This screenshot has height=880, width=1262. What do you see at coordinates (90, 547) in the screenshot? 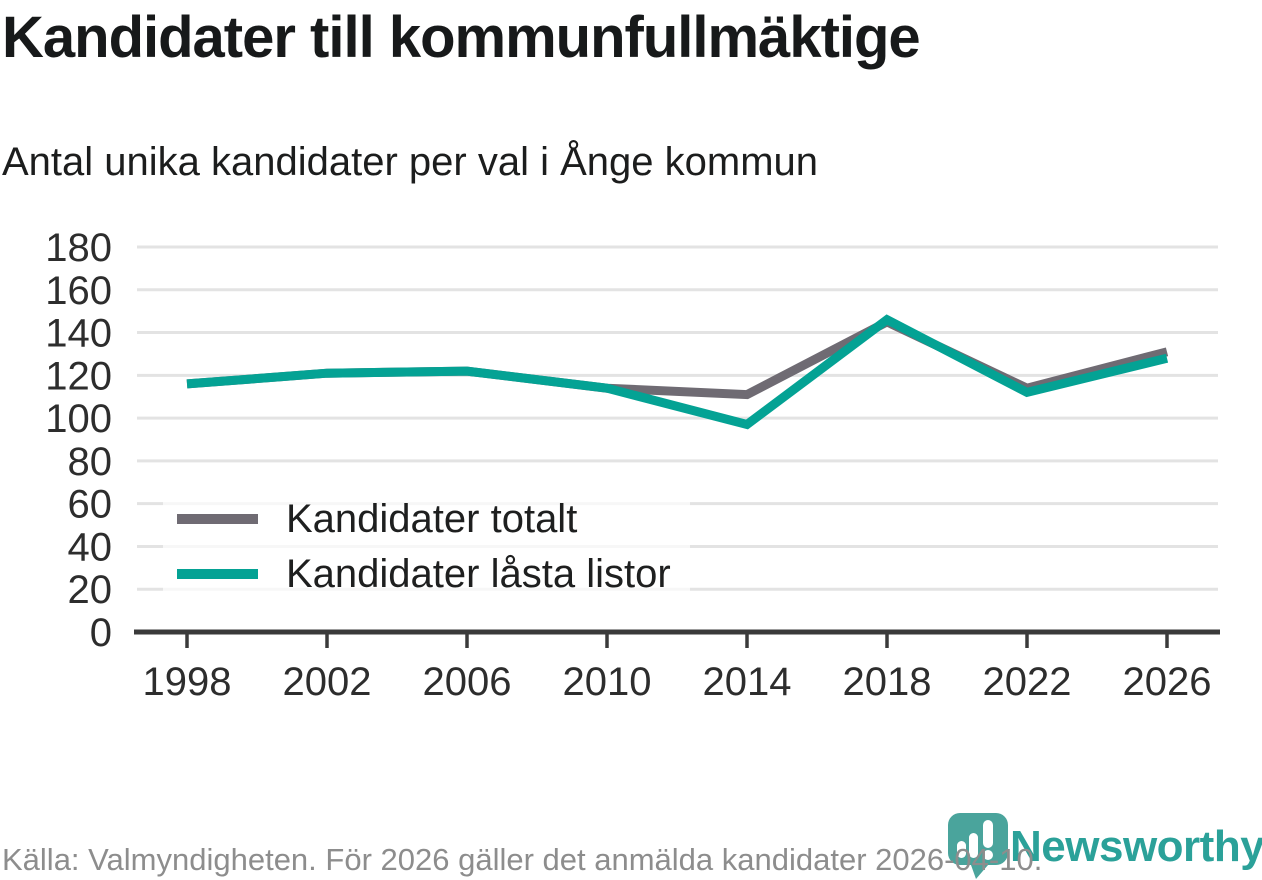
I see `y-tick-label: 40` at bounding box center [90, 547].